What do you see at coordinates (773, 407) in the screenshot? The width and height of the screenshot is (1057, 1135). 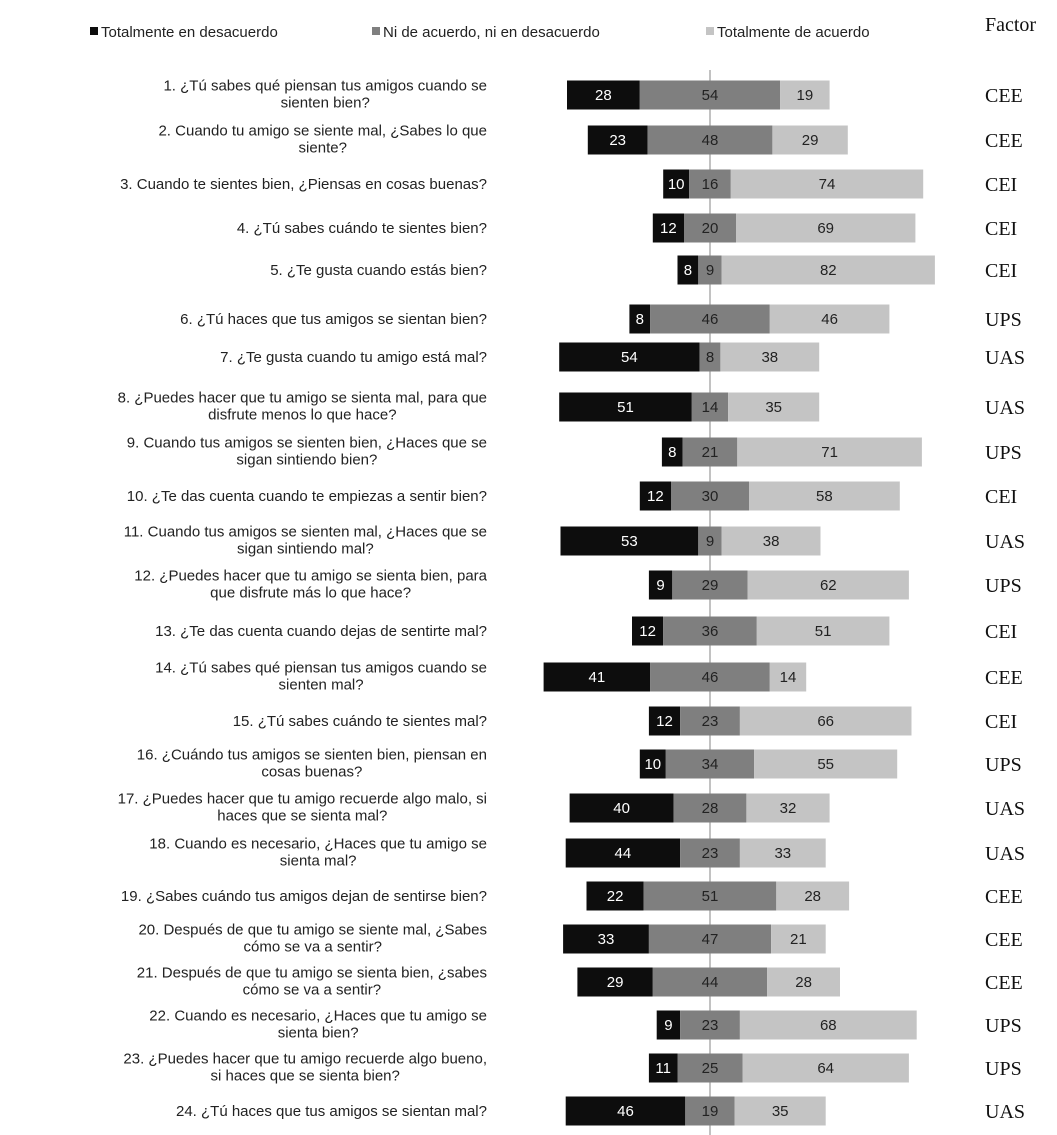 I see `bar-label-agree: 35` at bounding box center [773, 407].